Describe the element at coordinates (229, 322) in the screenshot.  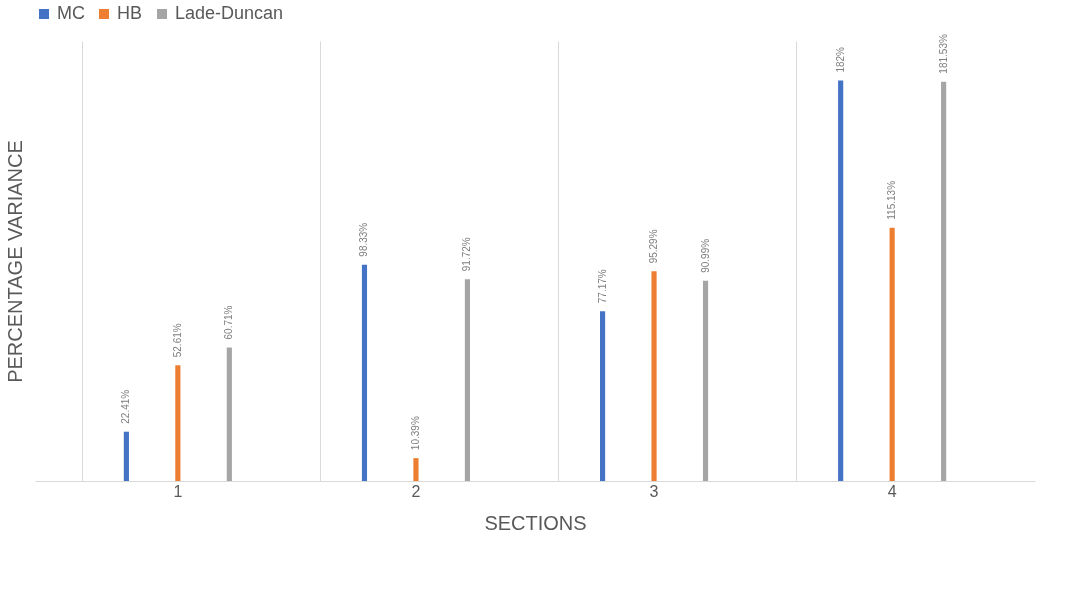
I see `data-label: 60.71%` at that location.